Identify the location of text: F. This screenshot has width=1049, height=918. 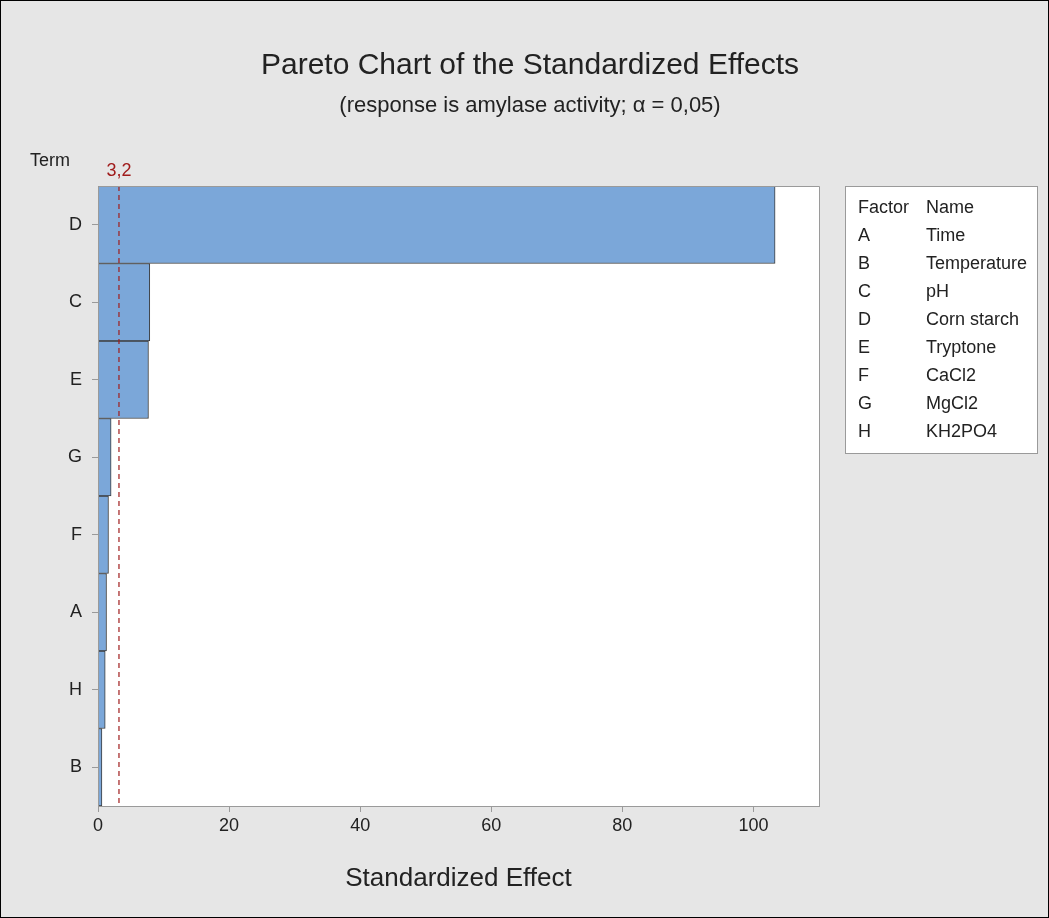
(864, 375).